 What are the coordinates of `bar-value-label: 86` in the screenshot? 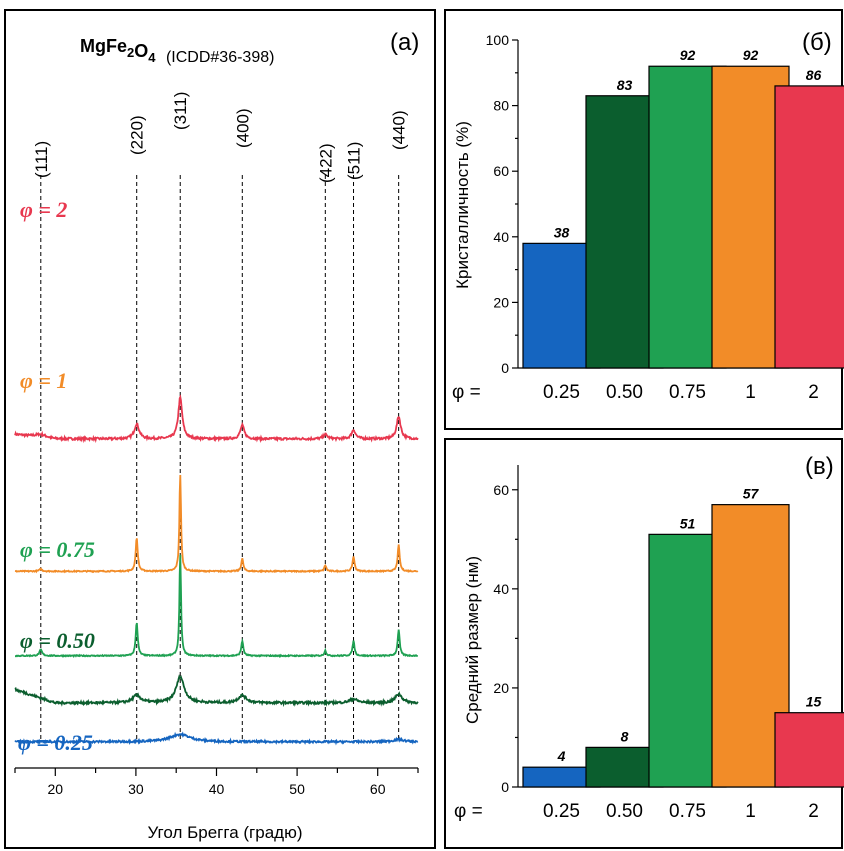 It's located at (814, 75).